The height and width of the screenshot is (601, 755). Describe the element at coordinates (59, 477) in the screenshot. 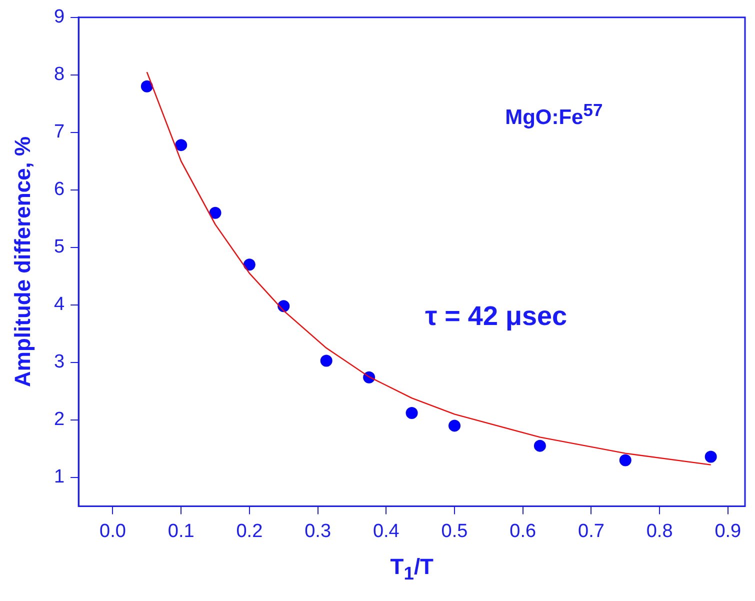

I see `y-tick-label: 1` at that location.